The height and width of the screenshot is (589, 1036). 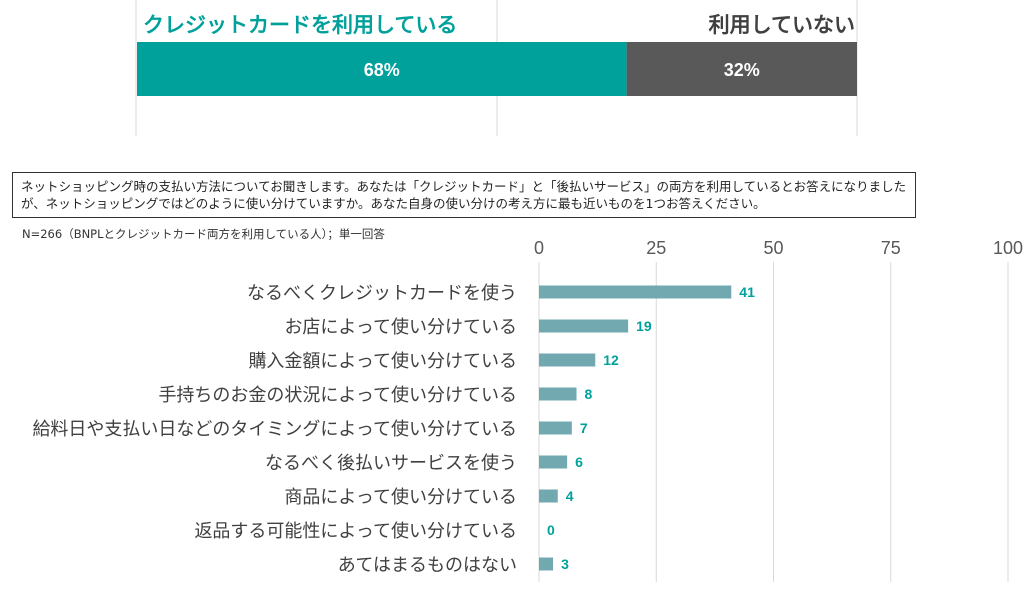 What do you see at coordinates (565, 564) in the screenshot?
I see `data-label: 3` at bounding box center [565, 564].